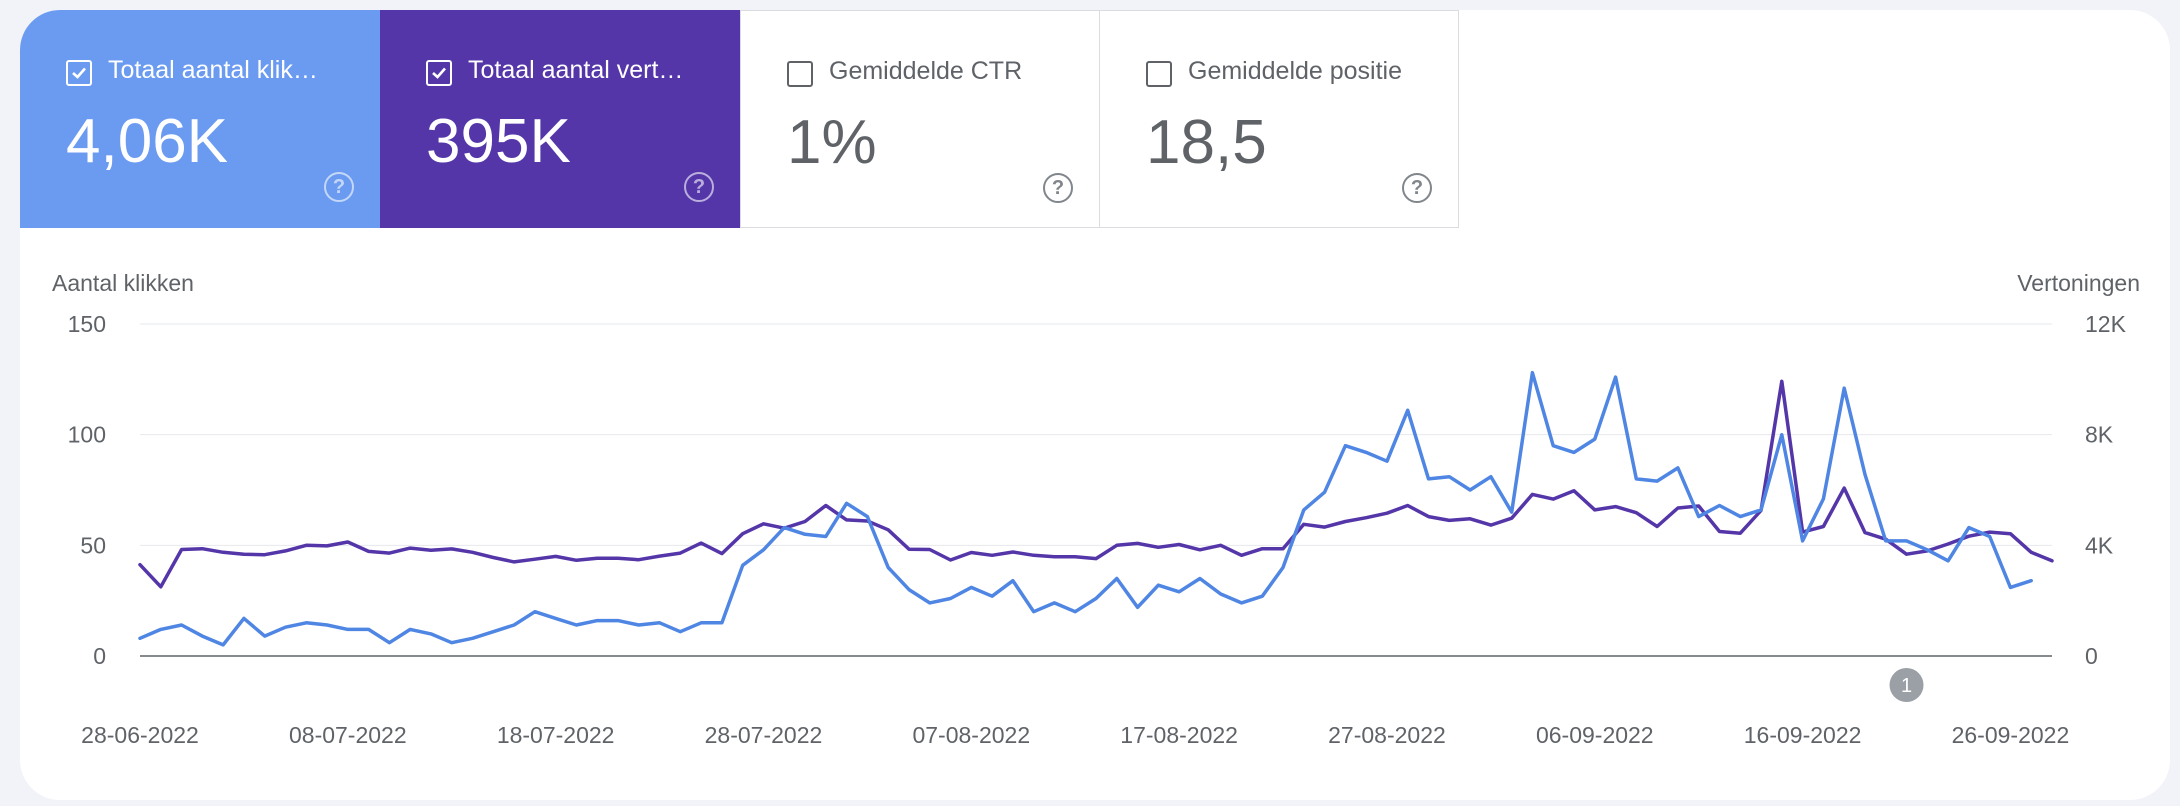 The height and width of the screenshot is (806, 2180). Describe the element at coordinates (2099, 435) in the screenshot. I see `y-right-tick-label: 8K` at that location.